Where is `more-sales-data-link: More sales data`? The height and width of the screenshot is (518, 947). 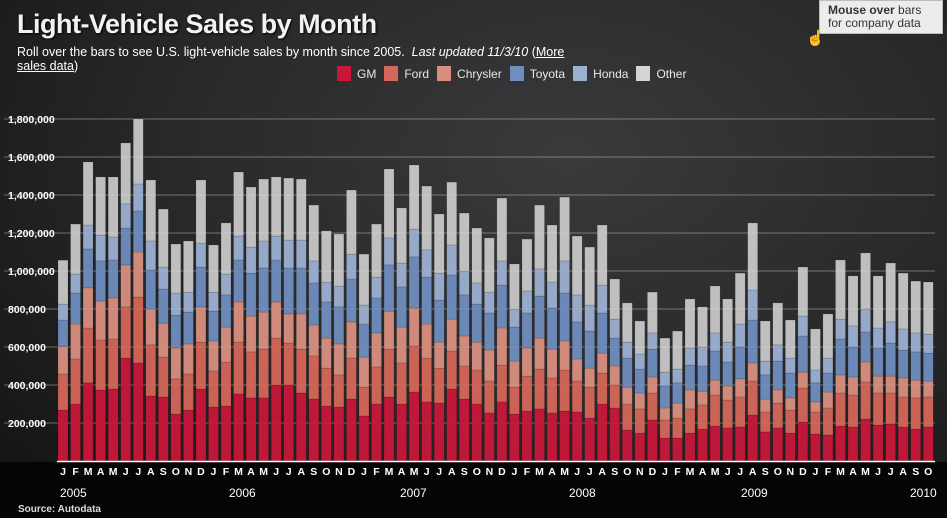
more-sales-data-link: More sales data is located at coordinates (291, 59).